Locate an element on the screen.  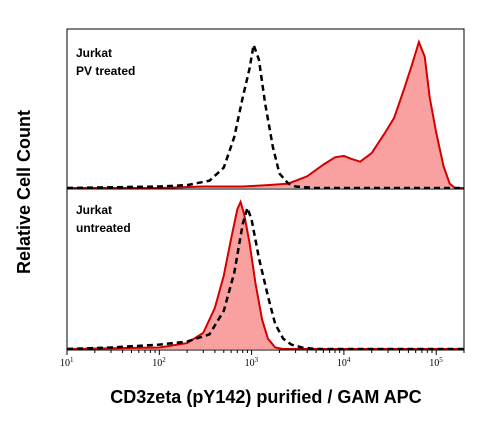
panel-top-label-line1: Jurkat is located at coordinates (94, 53).